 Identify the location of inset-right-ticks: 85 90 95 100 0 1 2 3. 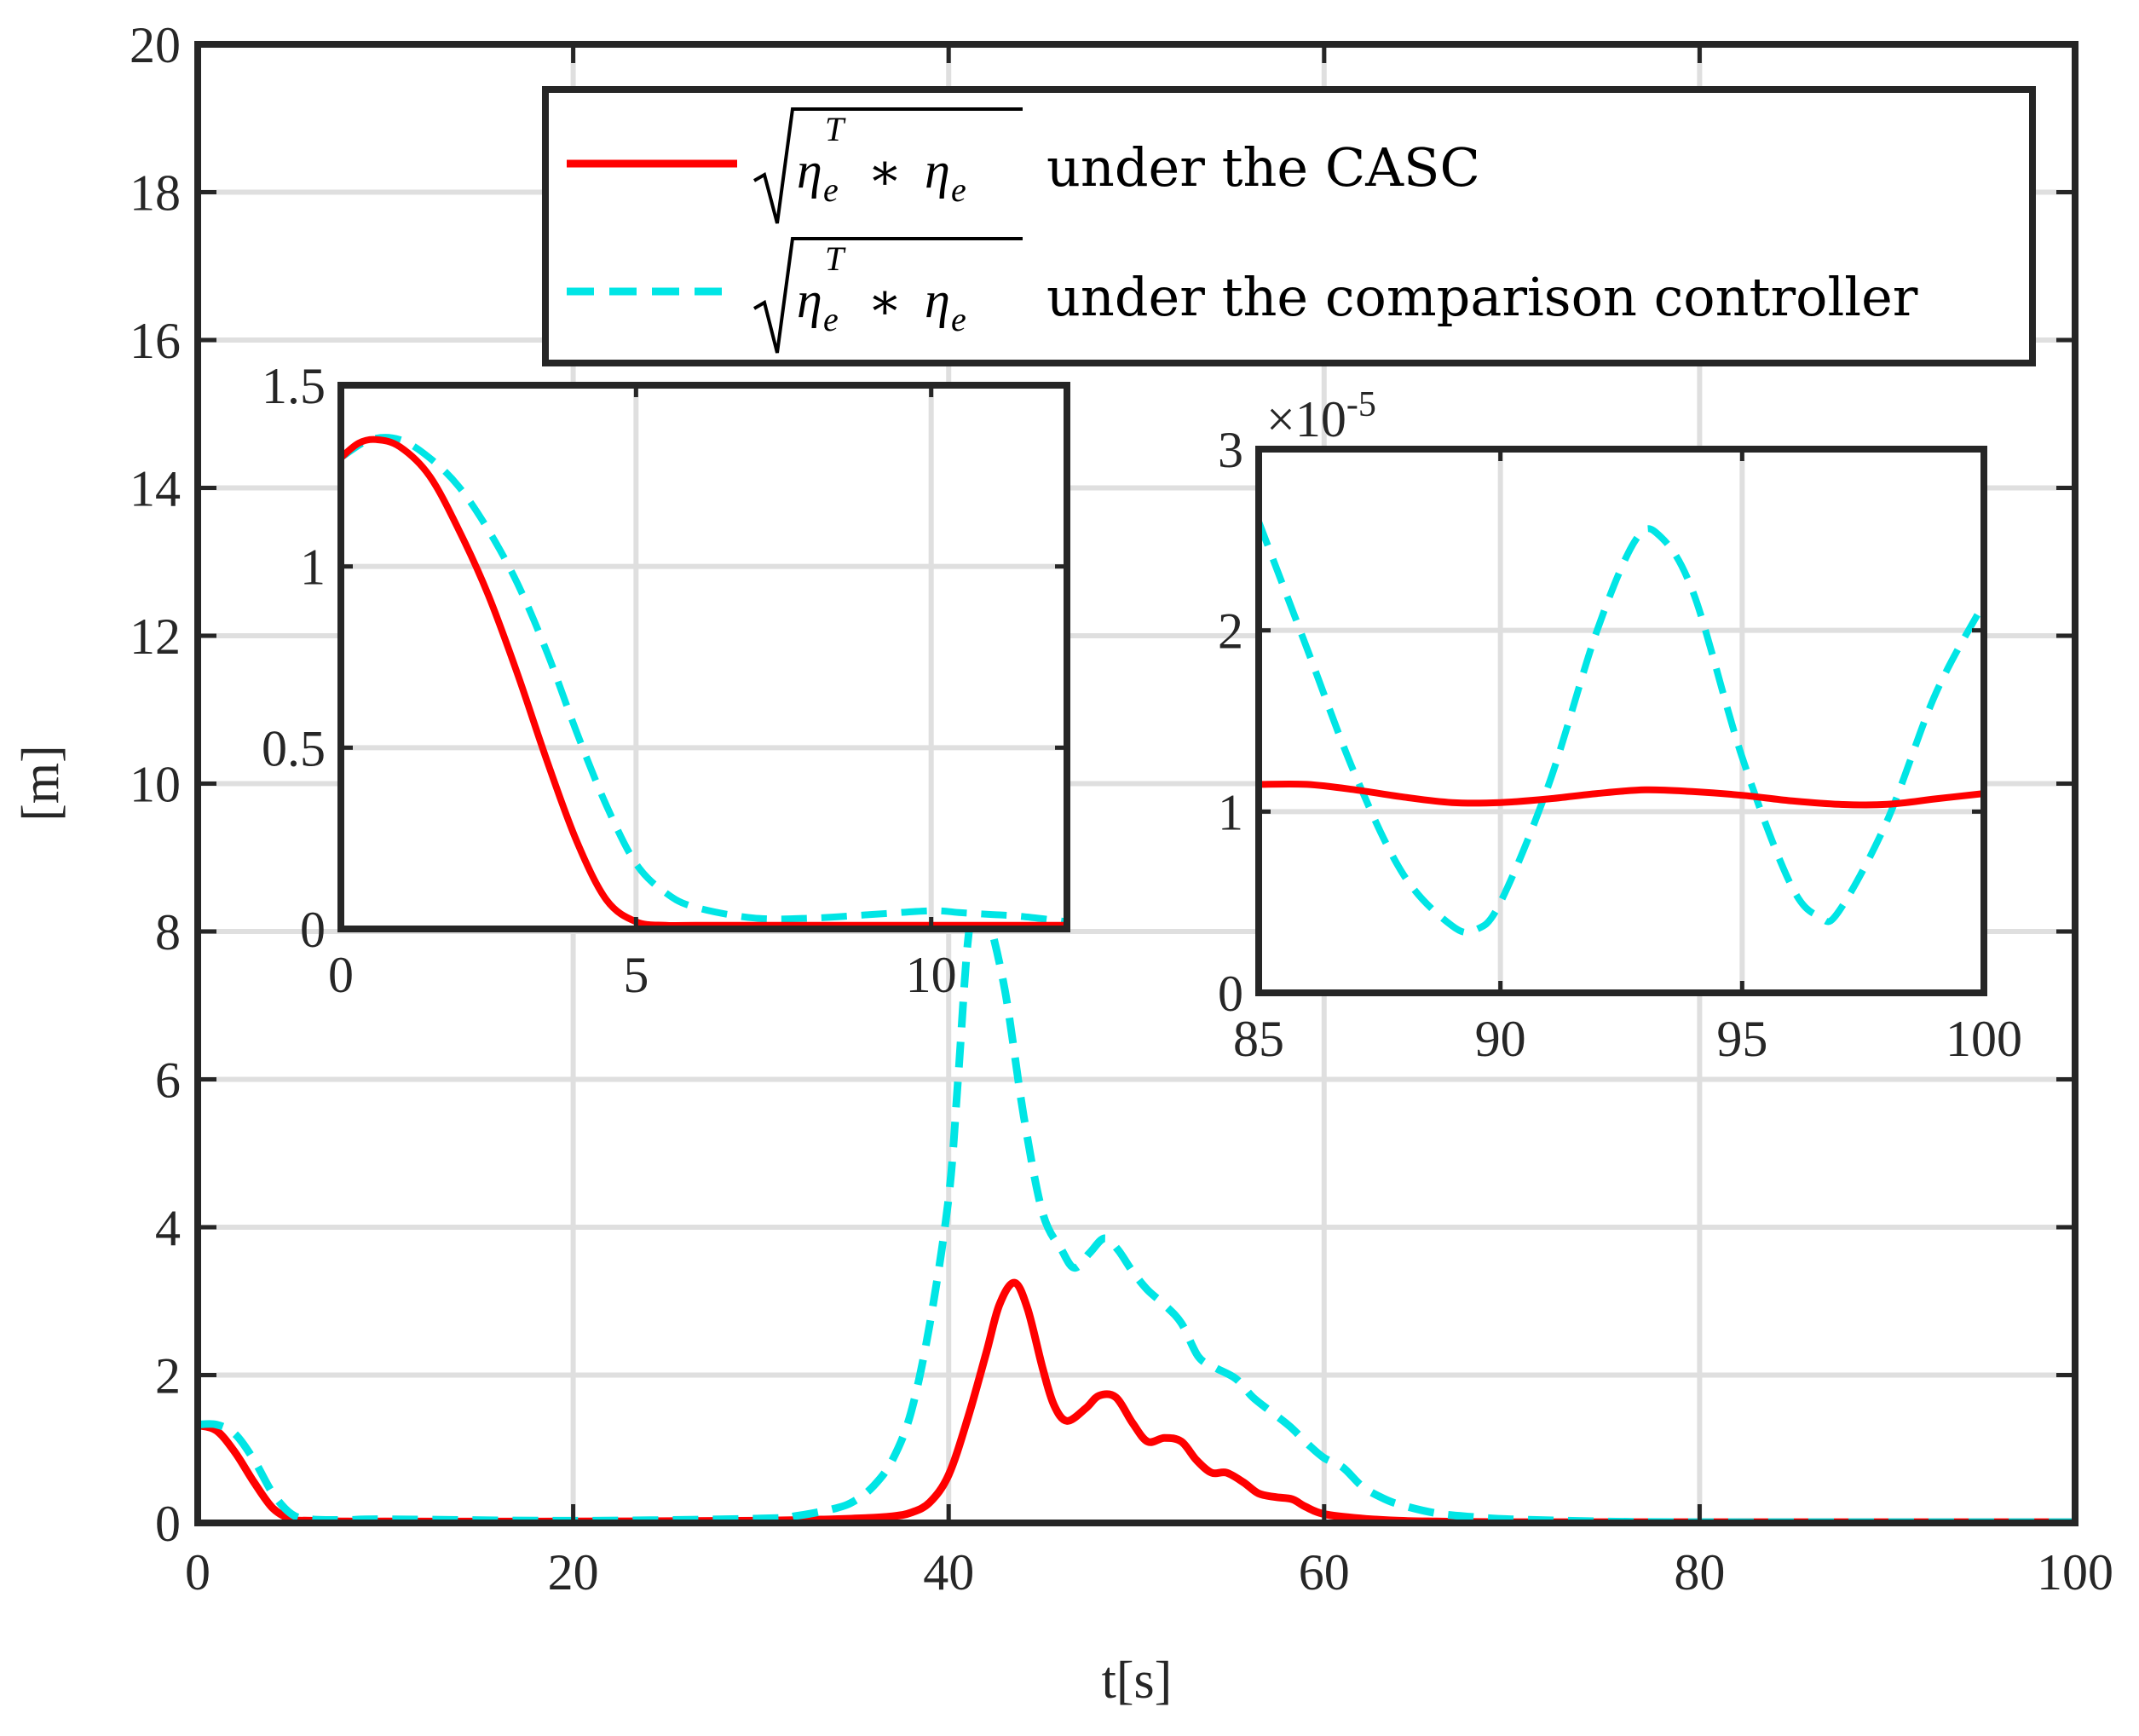
(1620, 744).